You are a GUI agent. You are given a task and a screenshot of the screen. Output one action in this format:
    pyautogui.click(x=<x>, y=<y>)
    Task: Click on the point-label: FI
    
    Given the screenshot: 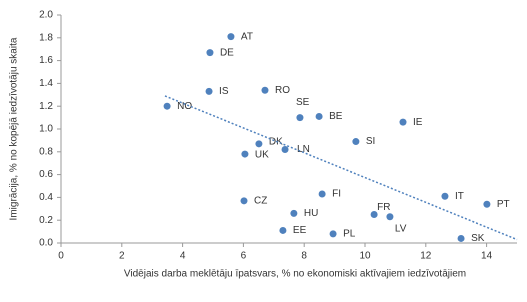 What is the action you would take?
    pyautogui.click(x=336, y=194)
    